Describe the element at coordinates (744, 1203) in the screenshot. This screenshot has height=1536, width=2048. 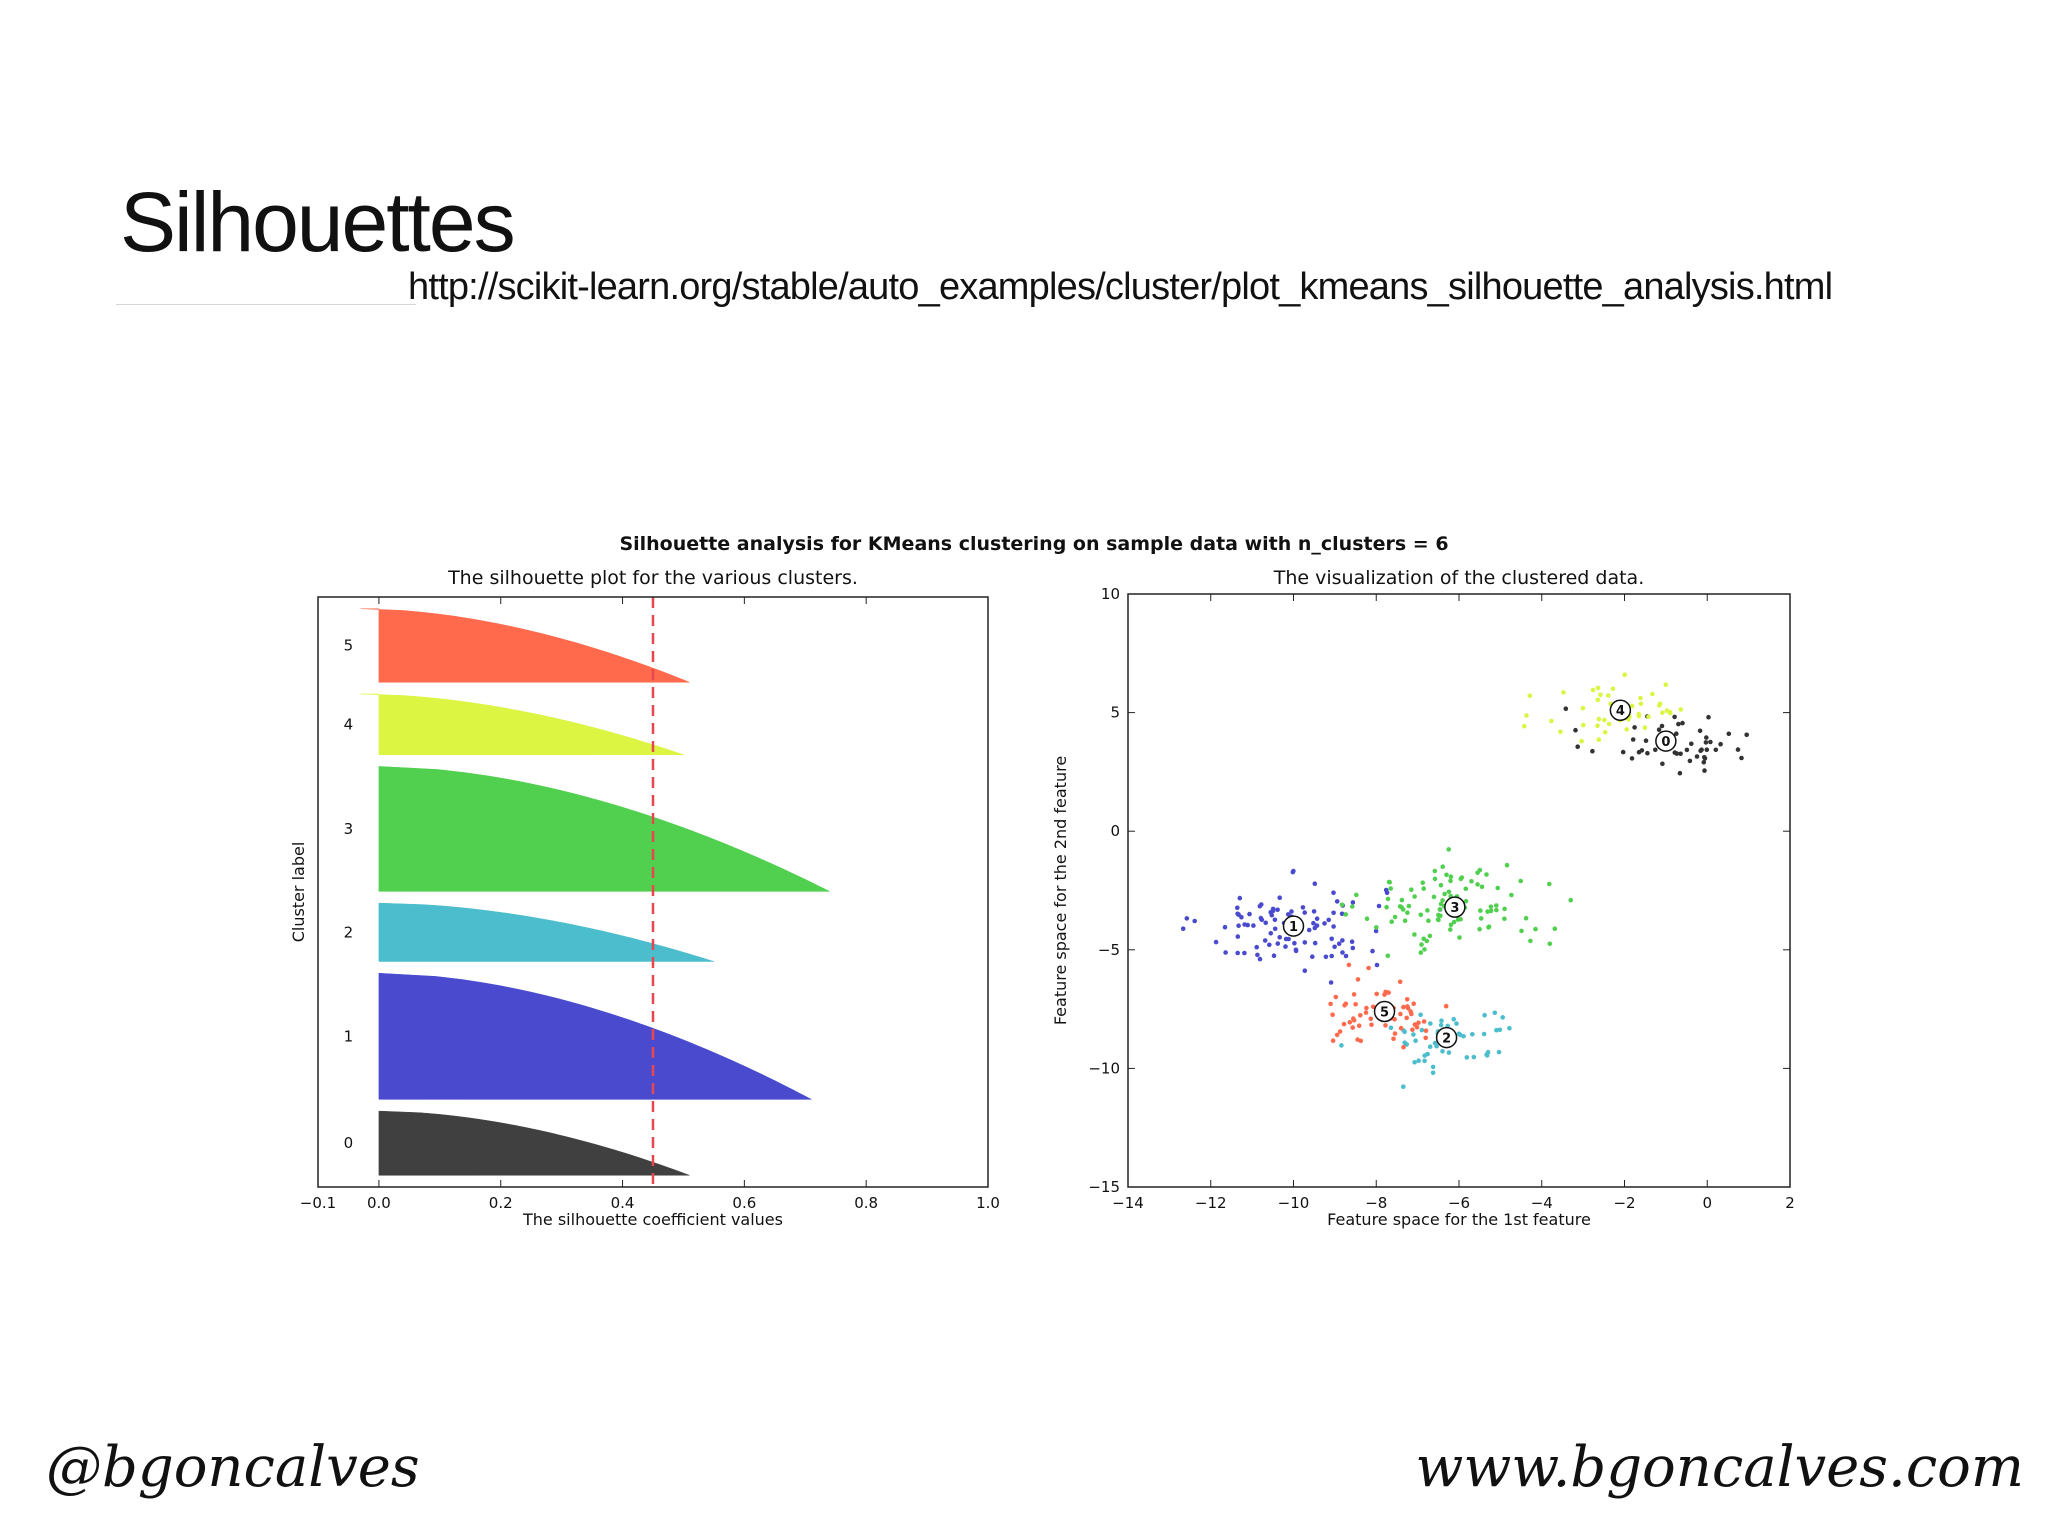
I see `x-tick-label: 0.6` at that location.